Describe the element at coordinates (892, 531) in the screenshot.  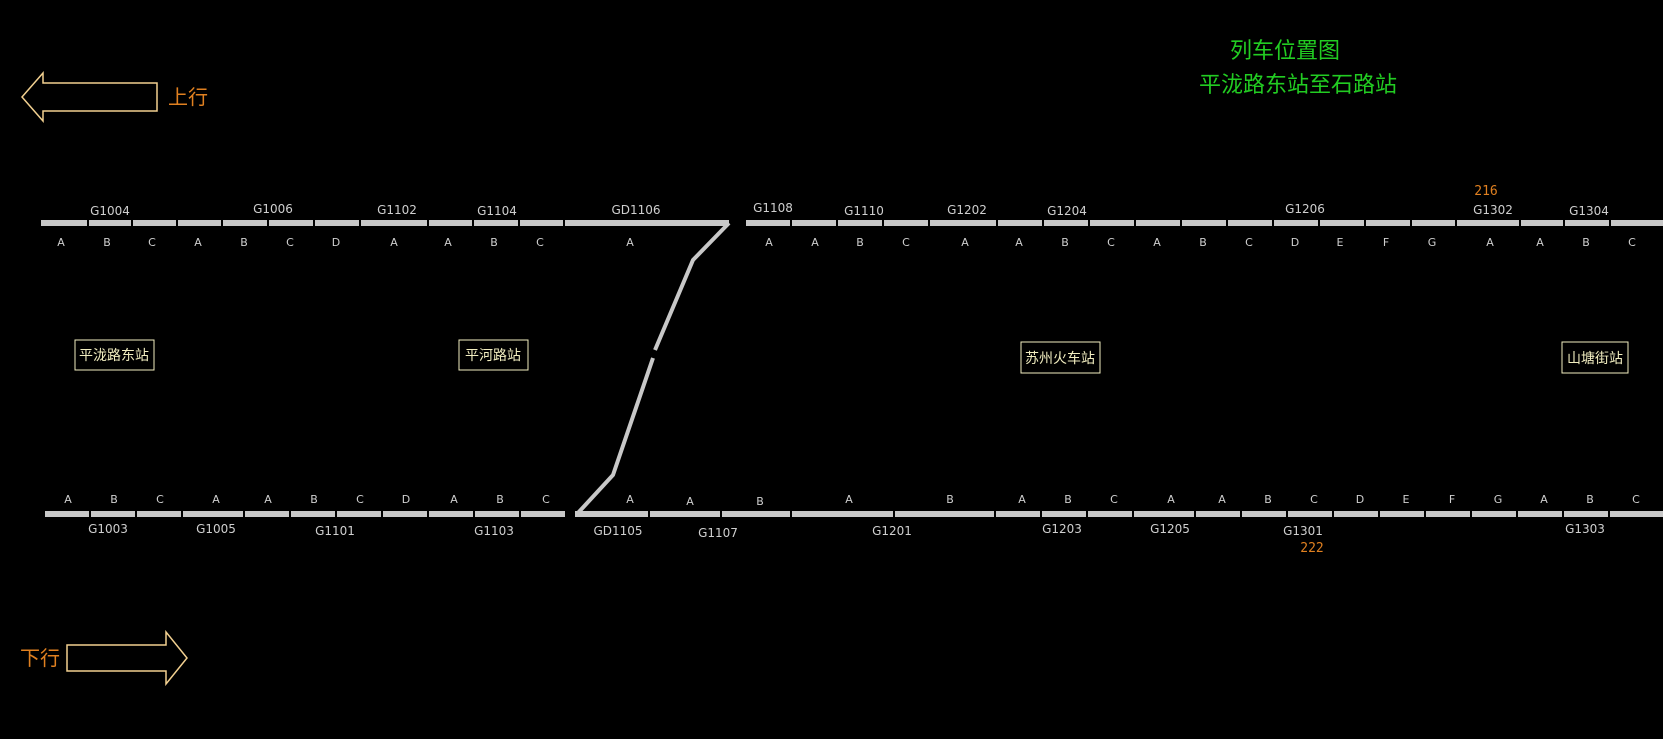
I see `block-label: G1201` at that location.